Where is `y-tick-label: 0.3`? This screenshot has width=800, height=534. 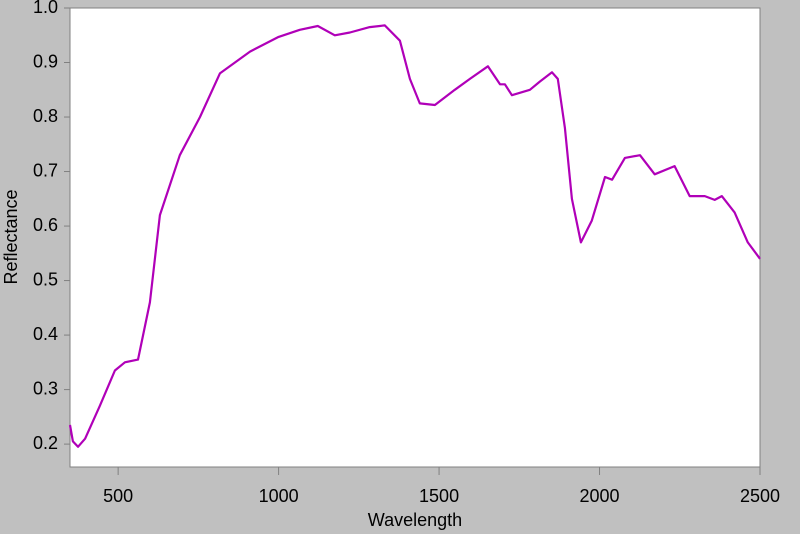
y-tick-label: 0.3 is located at coordinates (45, 388).